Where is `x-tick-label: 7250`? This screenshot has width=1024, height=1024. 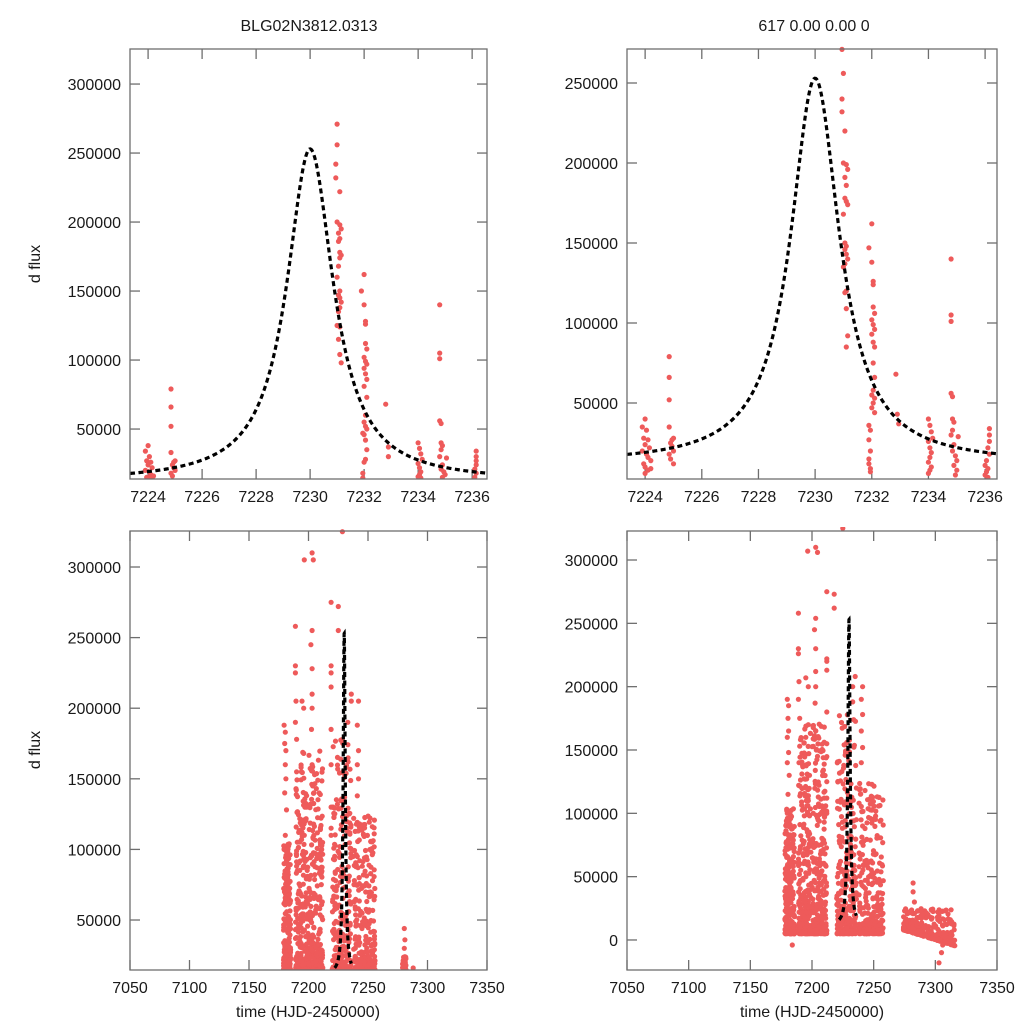
x-tick-label: 7250 is located at coordinates (874, 988).